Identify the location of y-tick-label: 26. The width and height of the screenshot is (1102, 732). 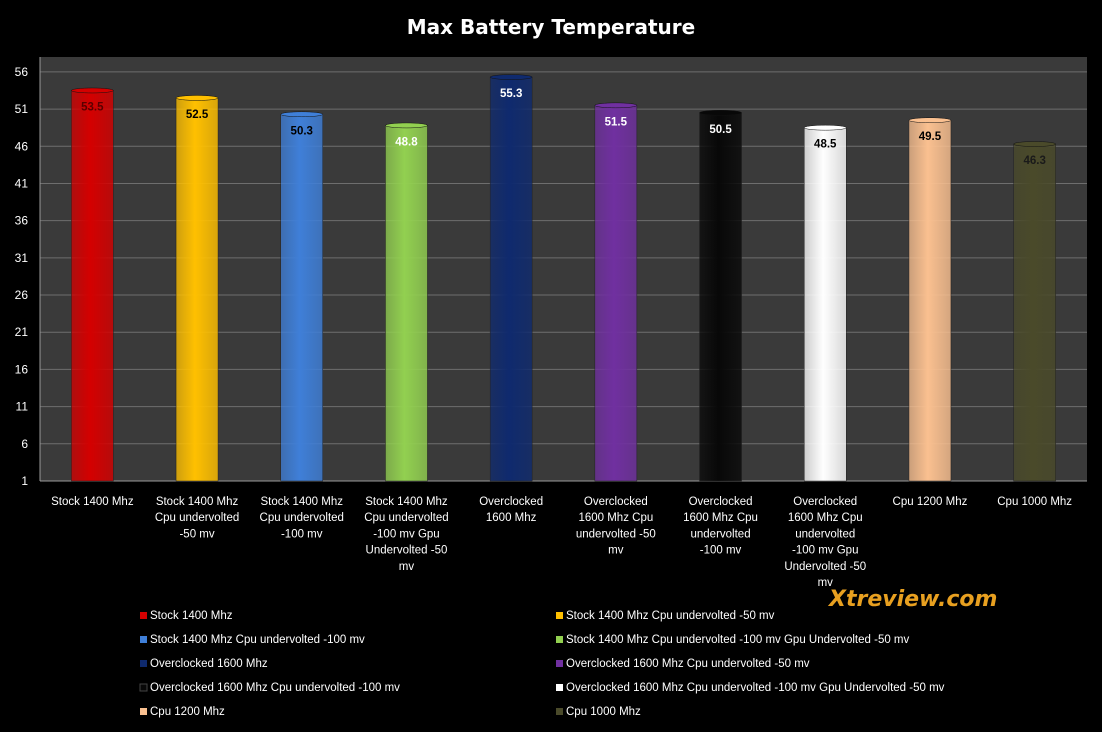
(22, 295).